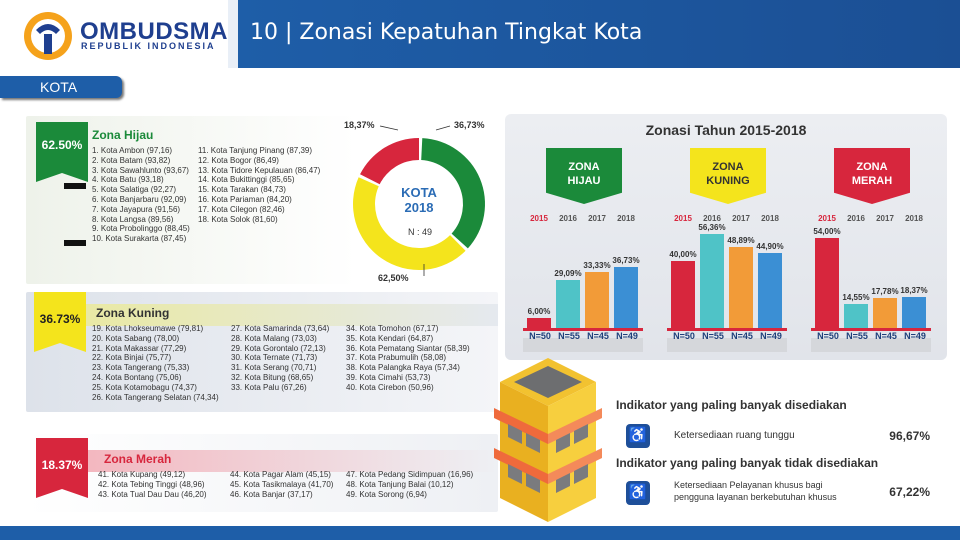 This screenshot has width=960, height=540. Describe the element at coordinates (246, 180) in the screenshot. I see `list-item: 14. Kota Bukittinggi (85,65)` at that location.